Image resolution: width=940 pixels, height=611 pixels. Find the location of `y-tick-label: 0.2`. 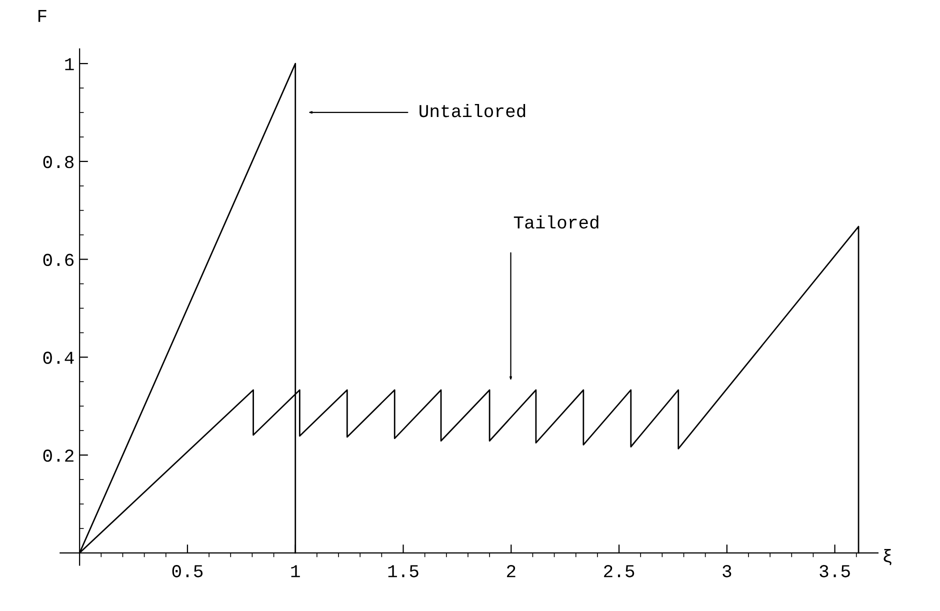

y-tick-label: 0.2 is located at coordinates (58, 456).